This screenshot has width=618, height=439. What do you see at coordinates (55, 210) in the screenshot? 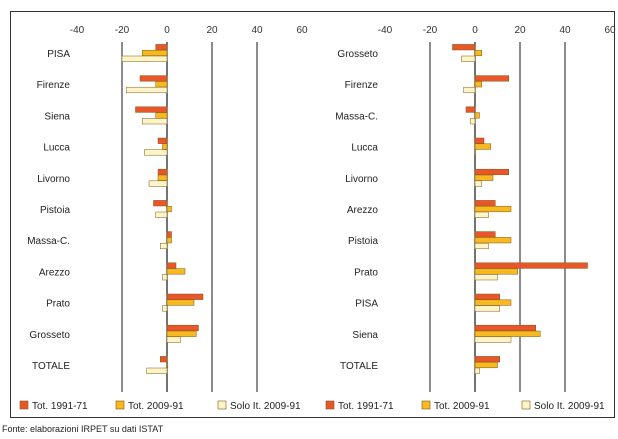
I see `panel1-category-label: Pistoia` at bounding box center [55, 210].